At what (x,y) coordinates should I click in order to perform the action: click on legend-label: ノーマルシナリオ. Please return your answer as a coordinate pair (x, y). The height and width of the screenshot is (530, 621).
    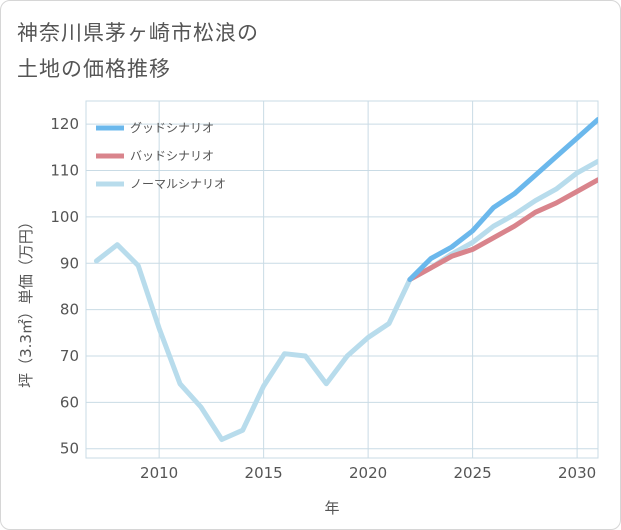
    Looking at the image, I should click on (178, 184).